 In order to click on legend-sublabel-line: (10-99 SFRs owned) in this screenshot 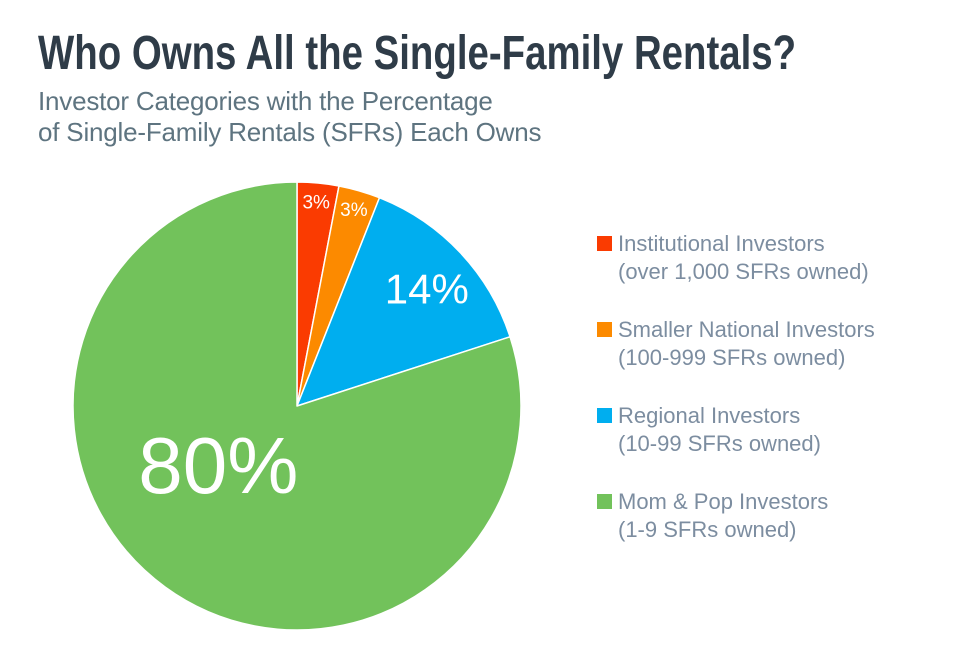, I will do `click(719, 443)`.